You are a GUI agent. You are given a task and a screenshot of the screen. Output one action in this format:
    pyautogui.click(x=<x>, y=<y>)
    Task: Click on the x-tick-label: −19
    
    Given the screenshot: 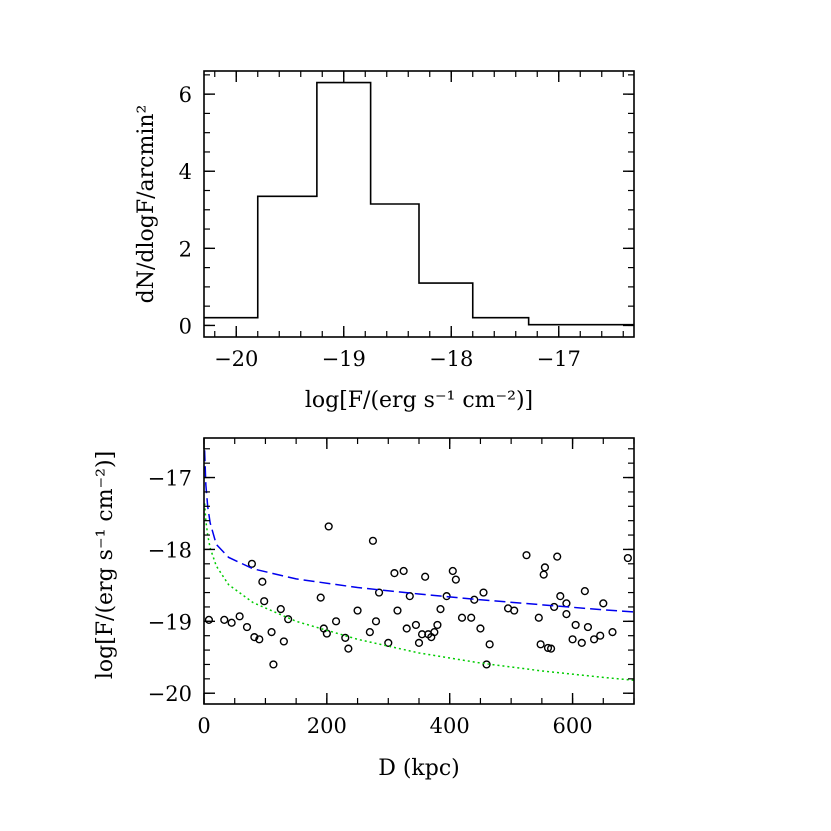 What is the action you would take?
    pyautogui.click(x=344, y=359)
    